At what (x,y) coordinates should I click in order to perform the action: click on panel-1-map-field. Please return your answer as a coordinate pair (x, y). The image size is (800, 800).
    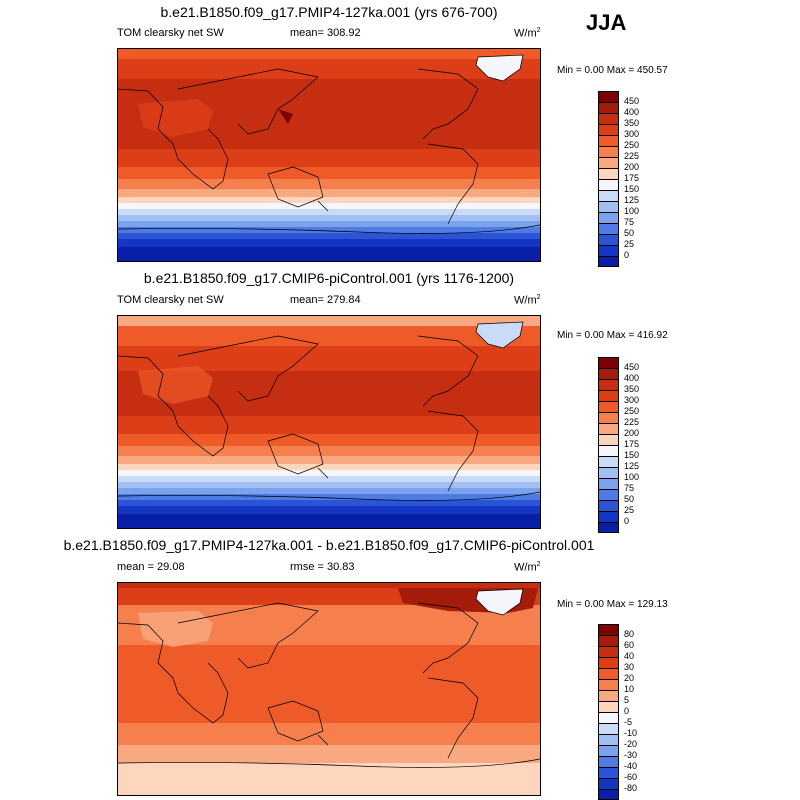
    Looking at the image, I should click on (329, 155).